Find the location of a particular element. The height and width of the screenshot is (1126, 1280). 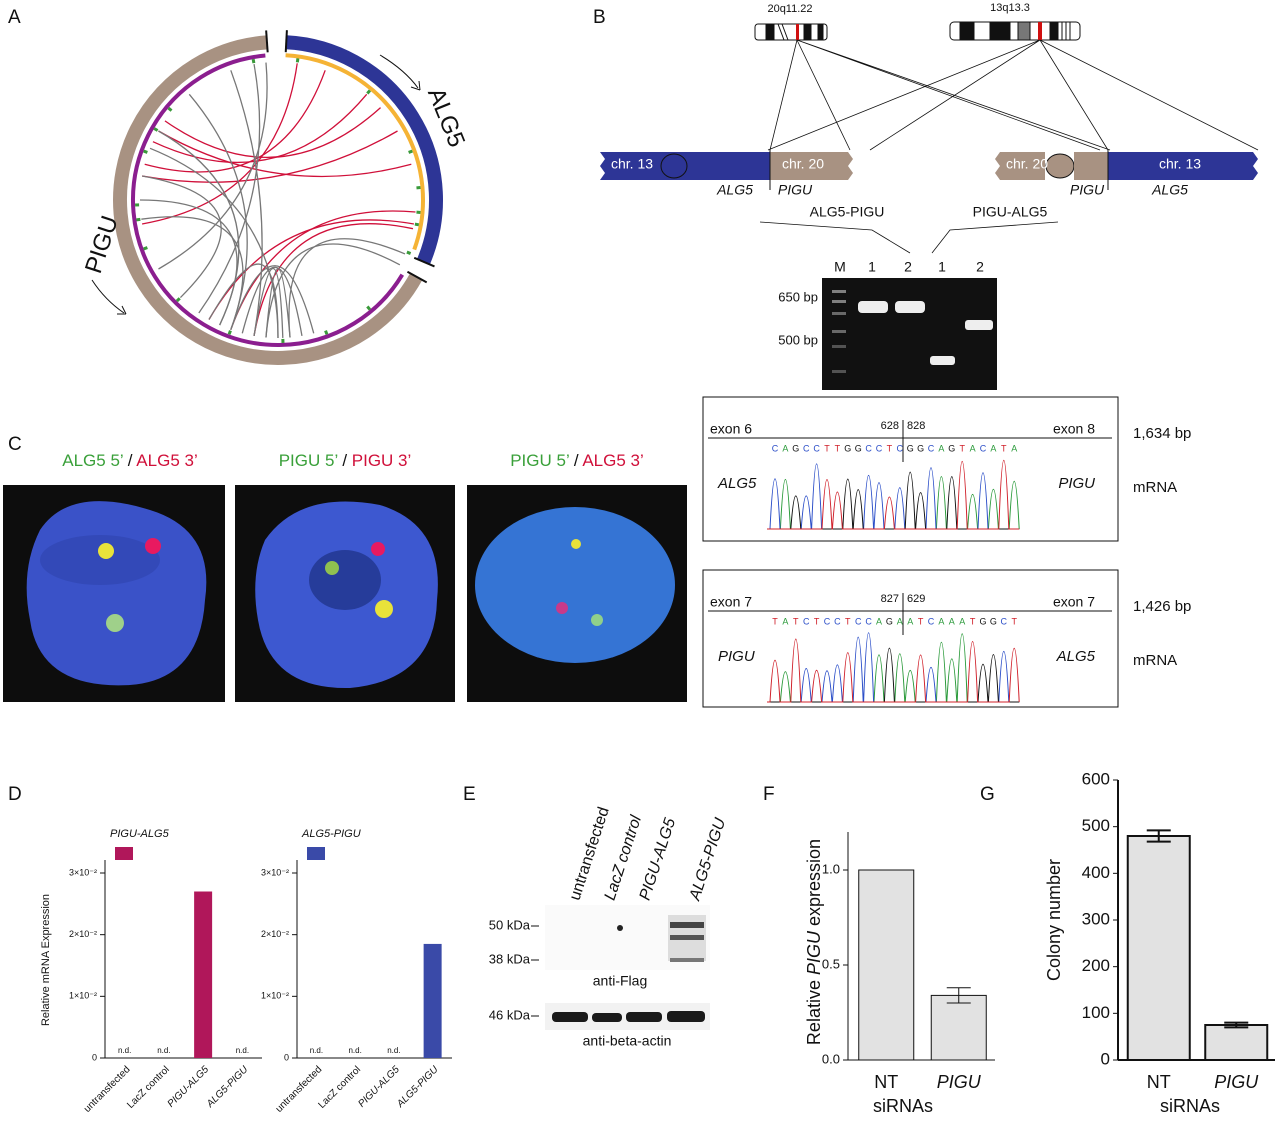

x-tick-label: LacZ control is located at coordinates (148, 1087).